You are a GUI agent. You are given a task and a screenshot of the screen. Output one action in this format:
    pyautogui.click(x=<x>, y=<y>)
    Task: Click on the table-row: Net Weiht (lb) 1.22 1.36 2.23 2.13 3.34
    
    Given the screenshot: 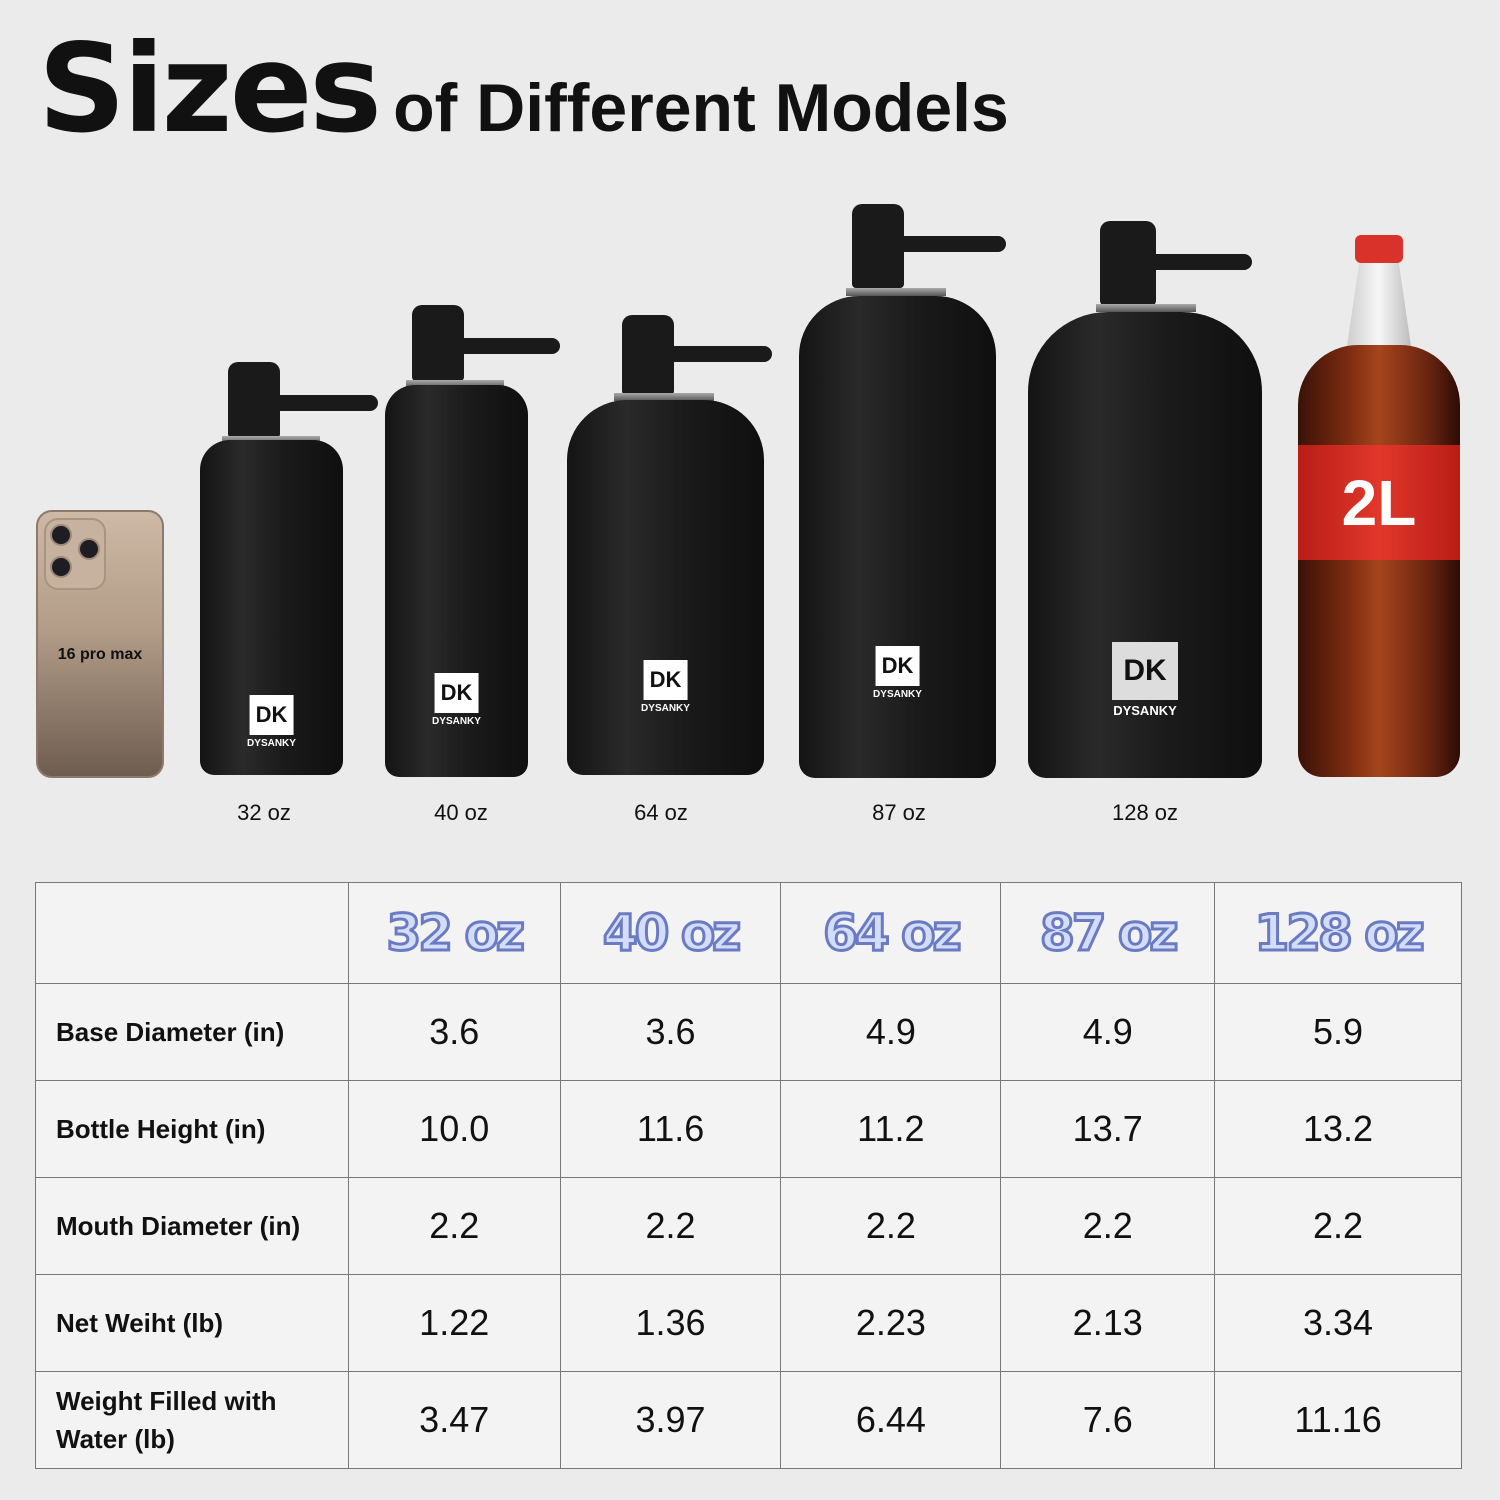 What is the action you would take?
    pyautogui.click(x=748, y=1323)
    